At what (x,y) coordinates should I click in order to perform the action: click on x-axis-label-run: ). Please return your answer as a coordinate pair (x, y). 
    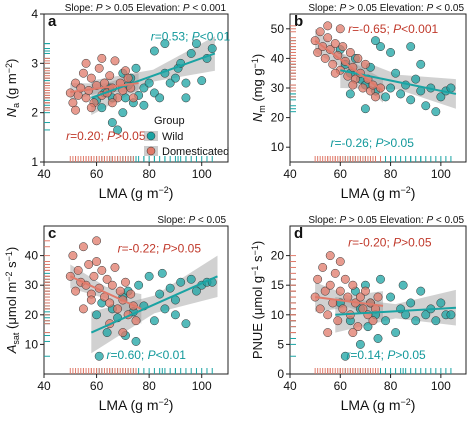
    Looking at the image, I should click on (171, 193).